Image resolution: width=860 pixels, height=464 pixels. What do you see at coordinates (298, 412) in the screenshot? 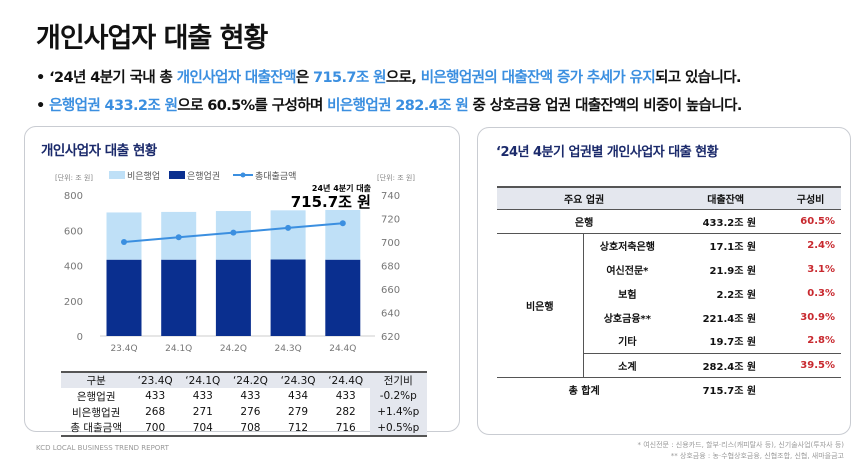
I see `table-cell: 279` at bounding box center [298, 412].